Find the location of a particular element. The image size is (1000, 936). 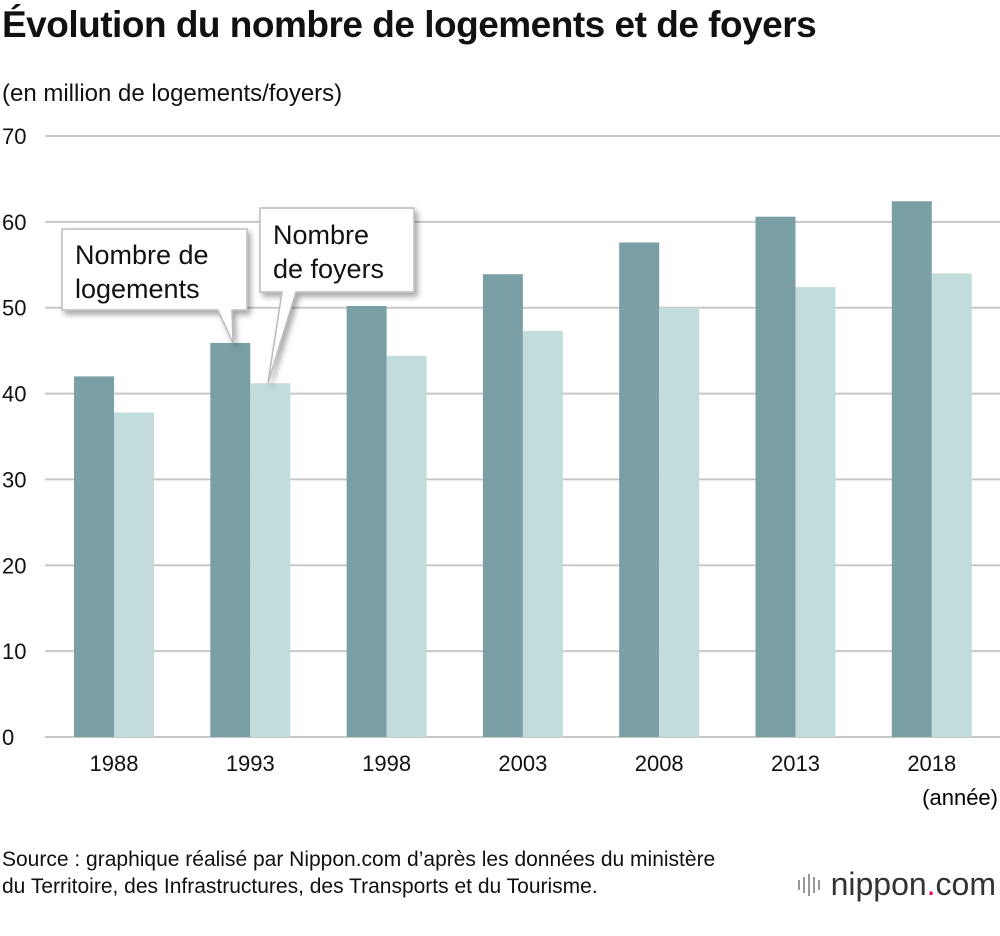

logo-name: nippon is located at coordinates (878, 884).